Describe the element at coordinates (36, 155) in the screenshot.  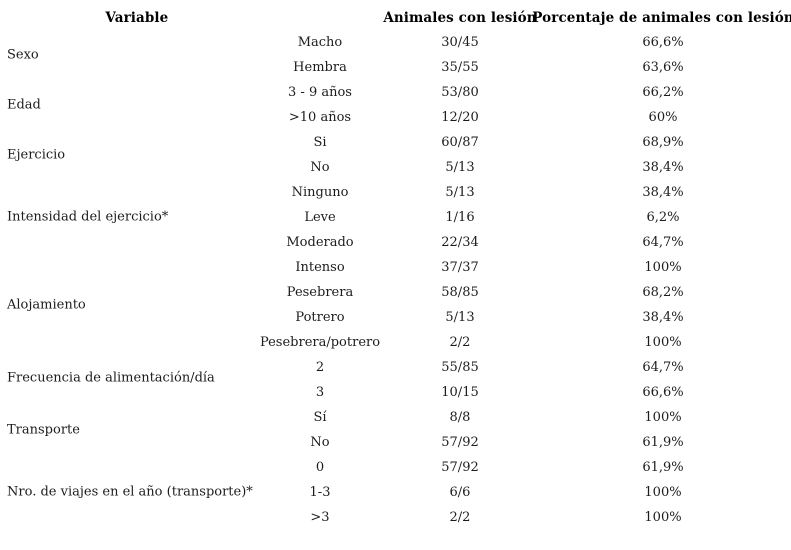
I see `variable-label-ejercicio: Ejercicio` at that location.